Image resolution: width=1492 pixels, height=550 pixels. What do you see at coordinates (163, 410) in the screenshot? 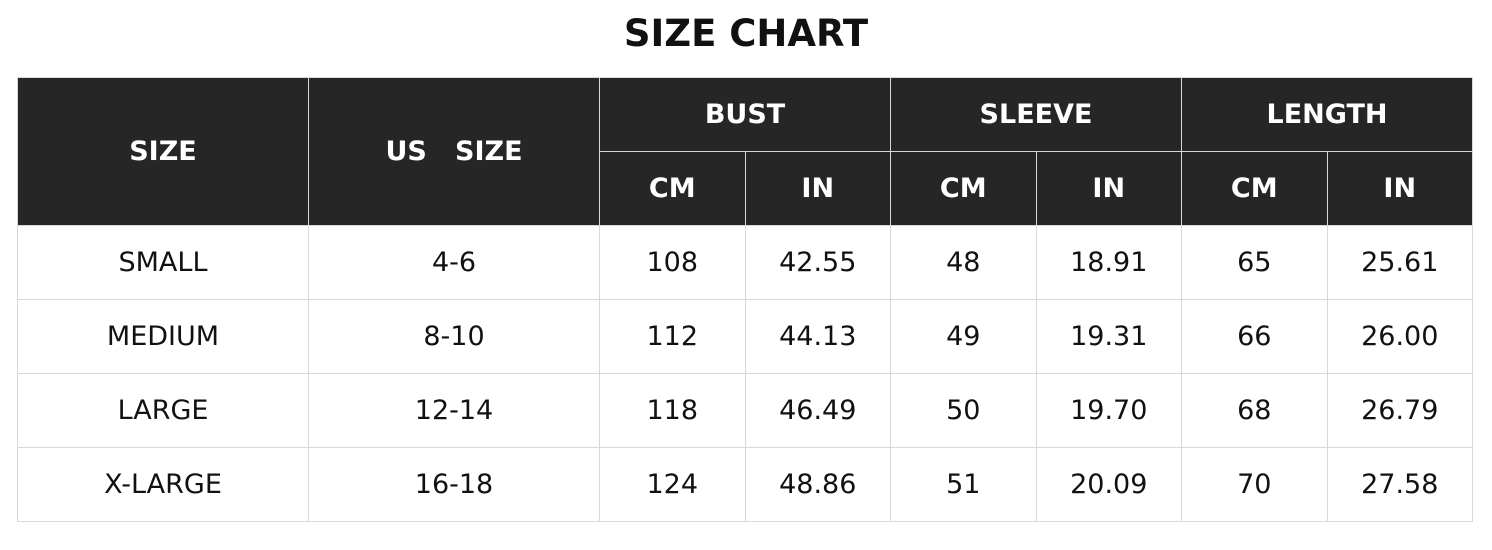
I see `table-cell: LARGE` at bounding box center [163, 410].